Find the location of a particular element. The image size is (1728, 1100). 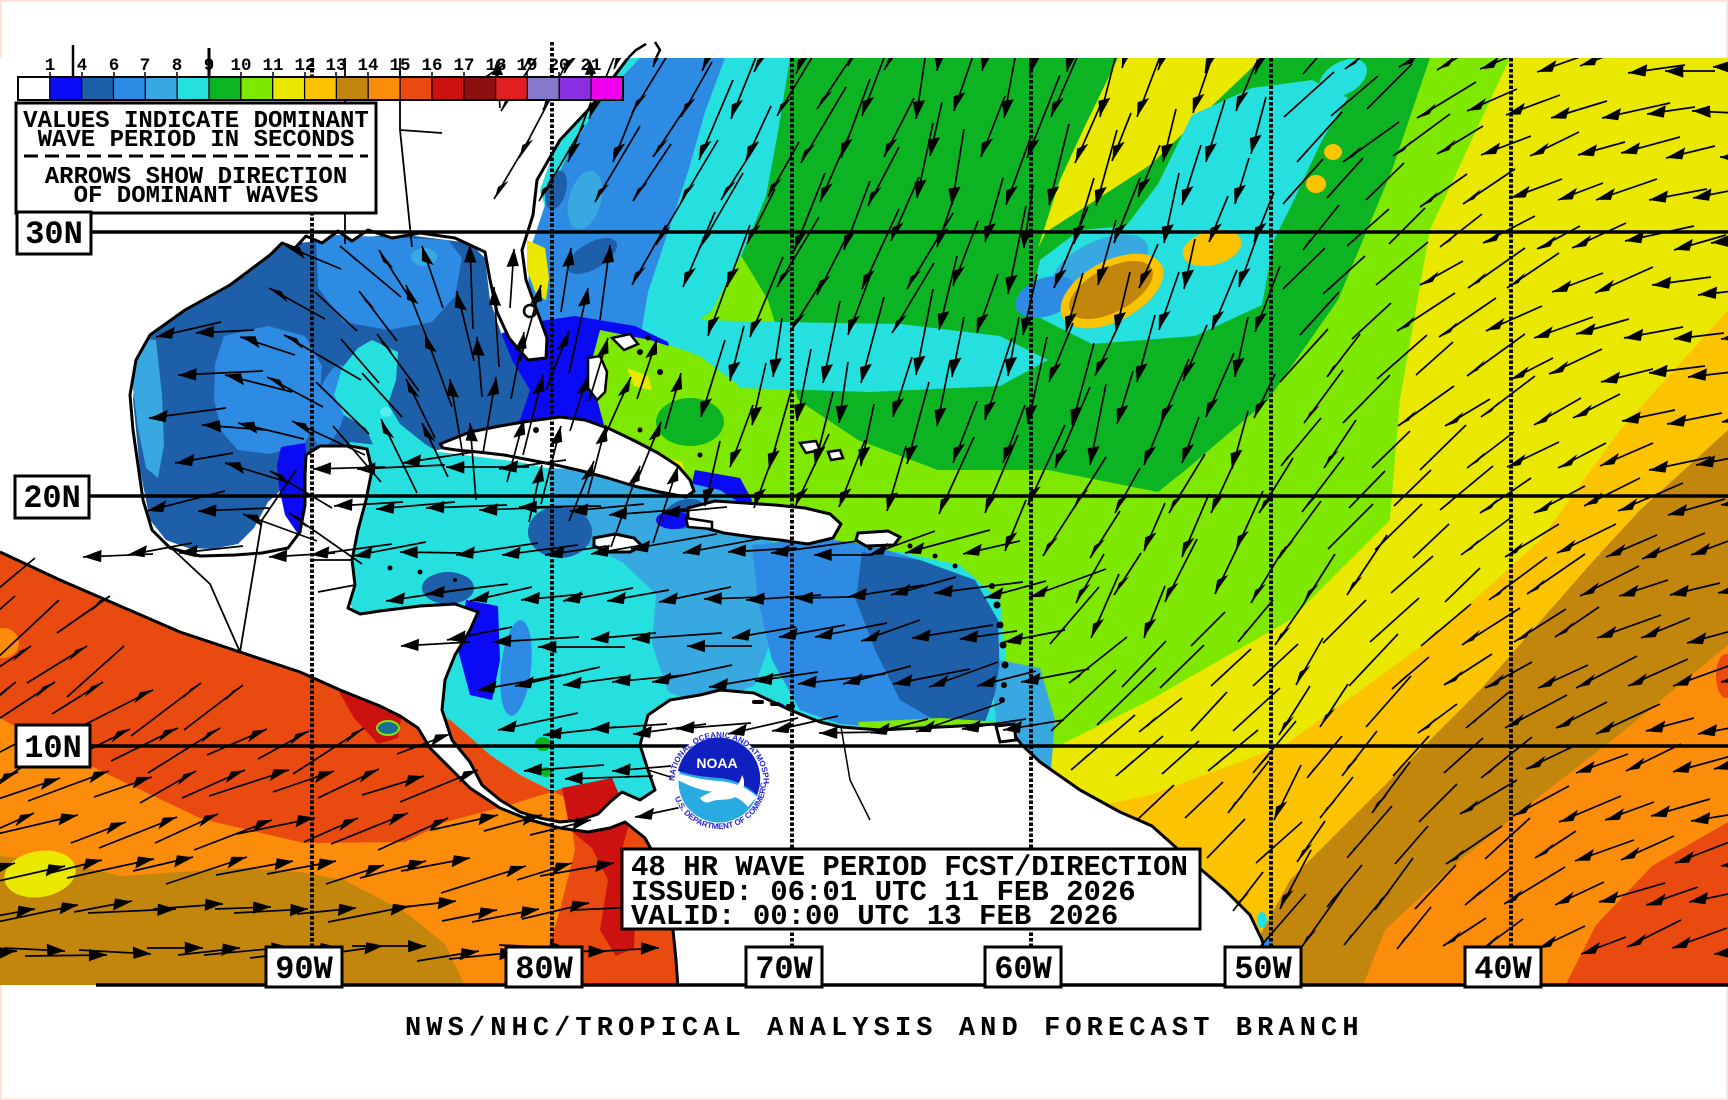

svg-text: 15 is located at coordinates (399, 66).